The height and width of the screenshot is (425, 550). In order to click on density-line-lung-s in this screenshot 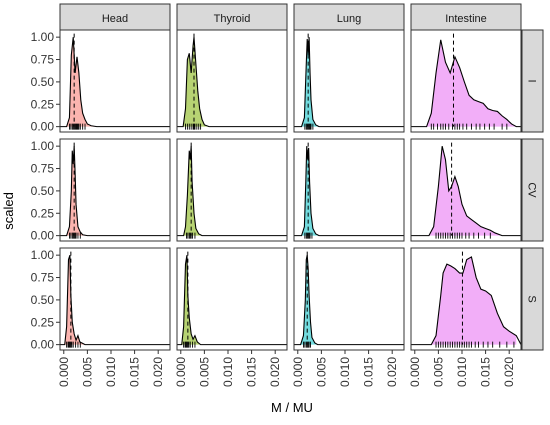, I will do `click(349, 300)`.